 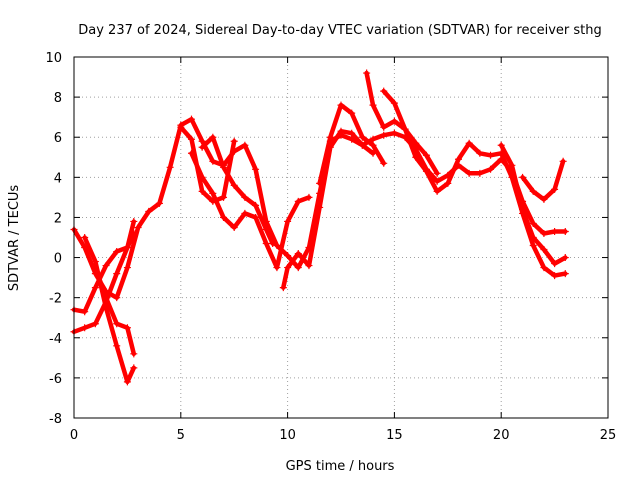 What do you see at coordinates (109, 310) in the screenshot?
I see `series-sat-c` at bounding box center [109, 310].